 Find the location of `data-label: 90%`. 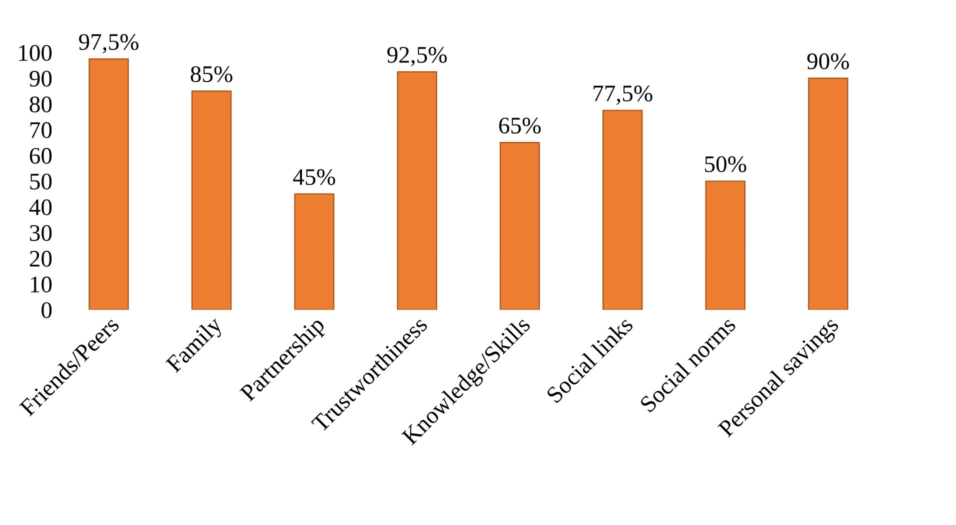

data-label: 90% is located at coordinates (828, 61).